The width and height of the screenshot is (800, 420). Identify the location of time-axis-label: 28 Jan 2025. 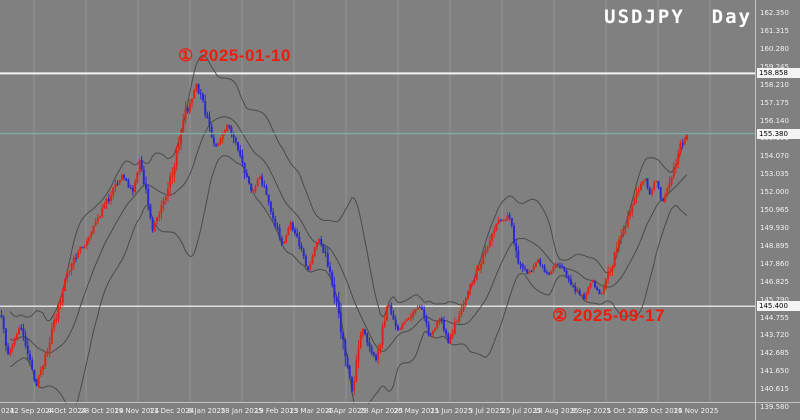
(241, 411).